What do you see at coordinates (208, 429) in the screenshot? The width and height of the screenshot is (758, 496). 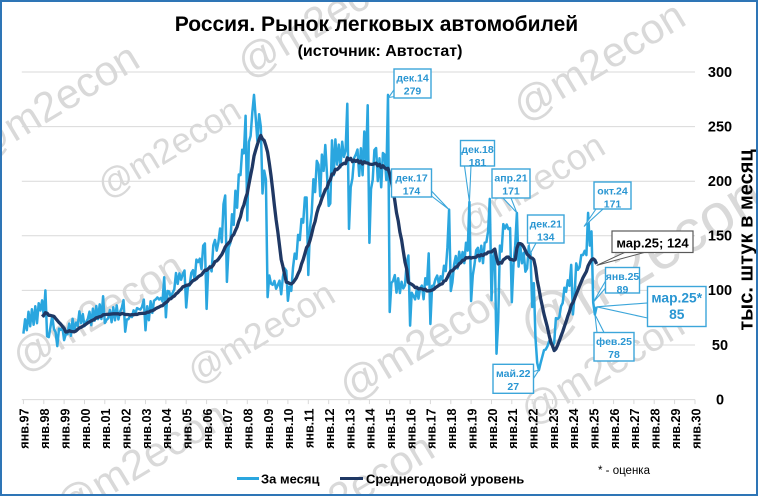 I see `svg-text: янв.06` at bounding box center [208, 429].